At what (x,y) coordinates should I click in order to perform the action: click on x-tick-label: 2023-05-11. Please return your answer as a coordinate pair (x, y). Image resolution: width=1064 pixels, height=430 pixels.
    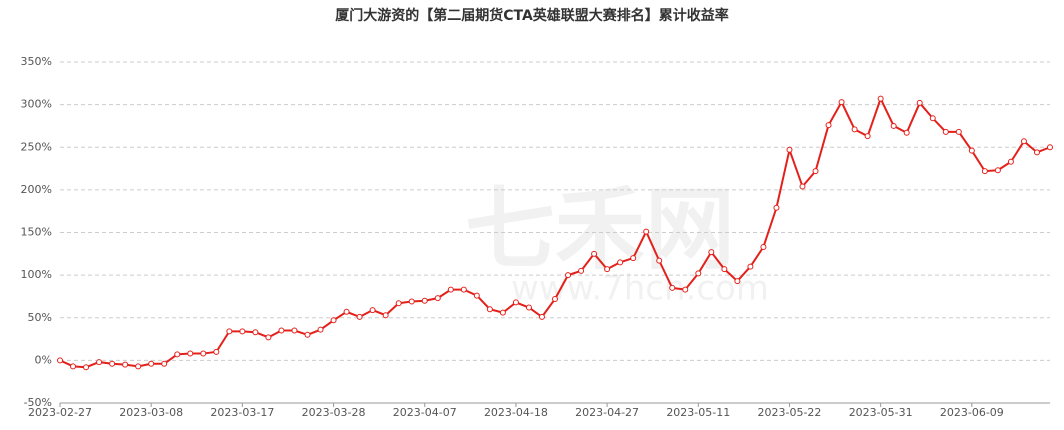
    Looking at the image, I should click on (698, 412).